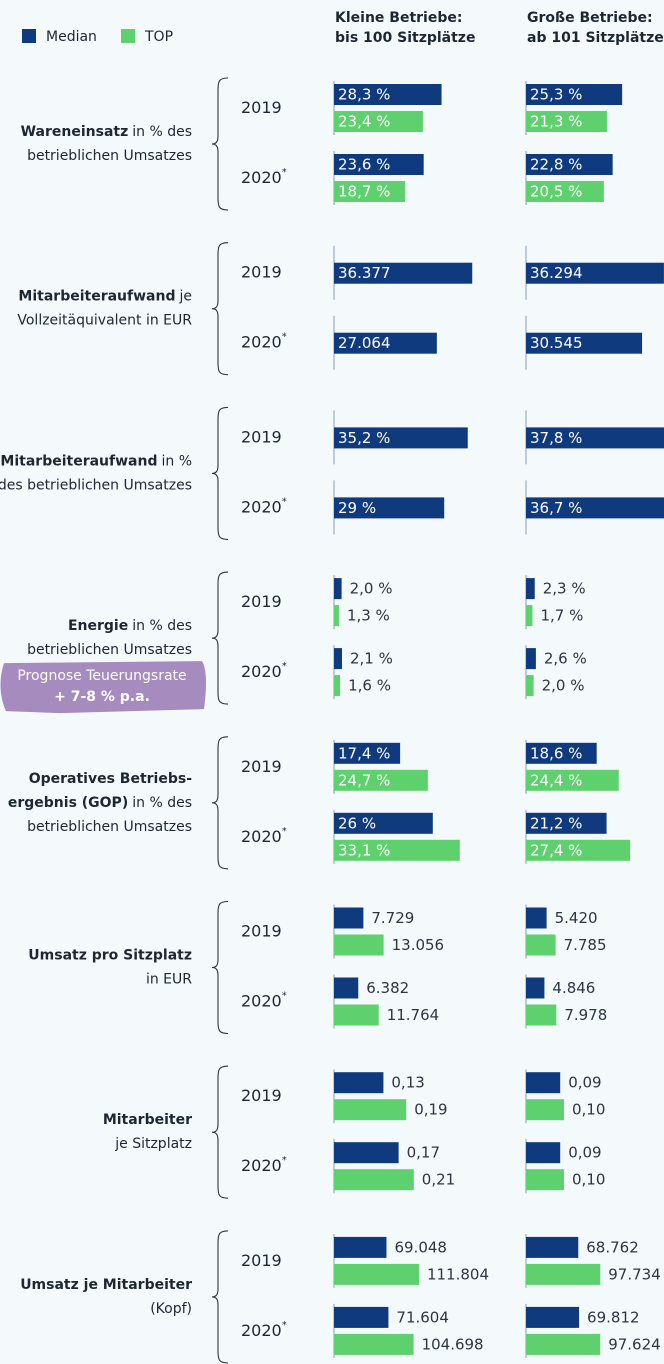 This screenshot has height=1364, width=664. I want to click on value-label: 2,6 %, so click(565, 659).